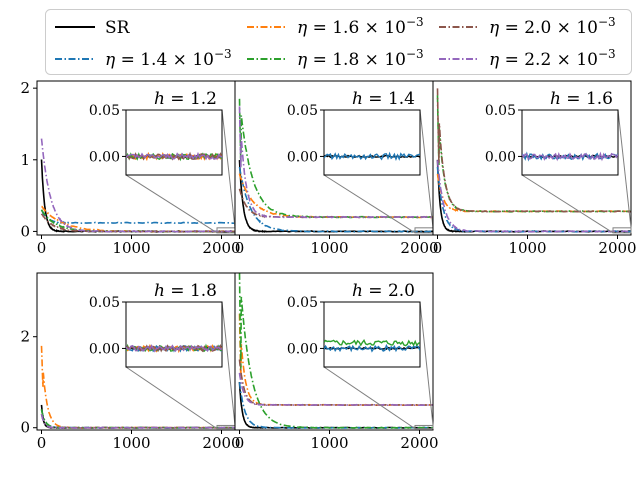 The width and height of the screenshot is (642, 482). What do you see at coordinates (581, 99) in the screenshot?
I see `panel-title: h = 1.6` at bounding box center [581, 99].